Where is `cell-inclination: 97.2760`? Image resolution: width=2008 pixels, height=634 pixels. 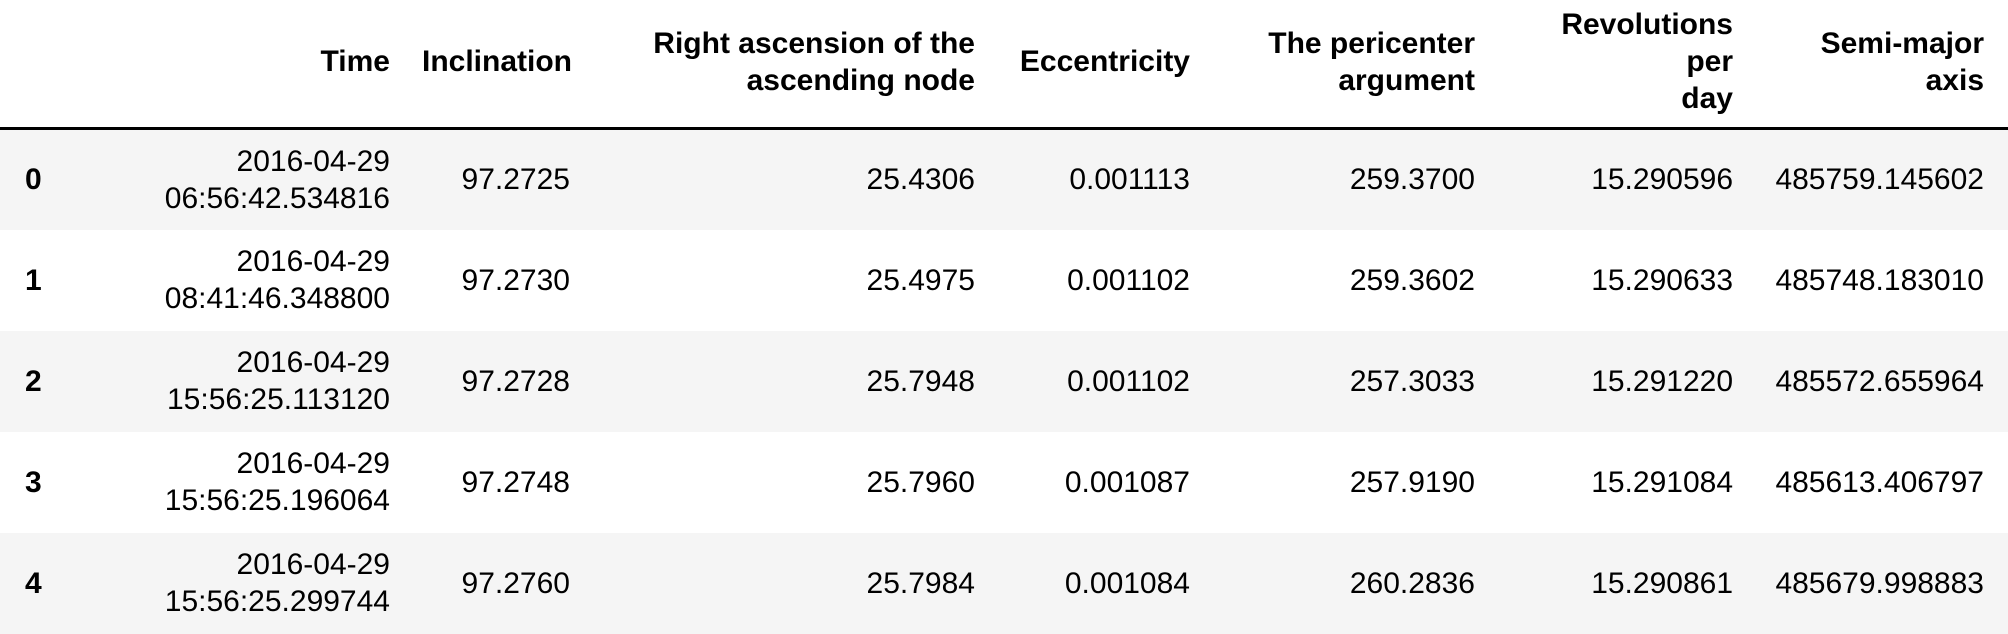 cell-inclination: 97.2760 is located at coordinates (515, 583).